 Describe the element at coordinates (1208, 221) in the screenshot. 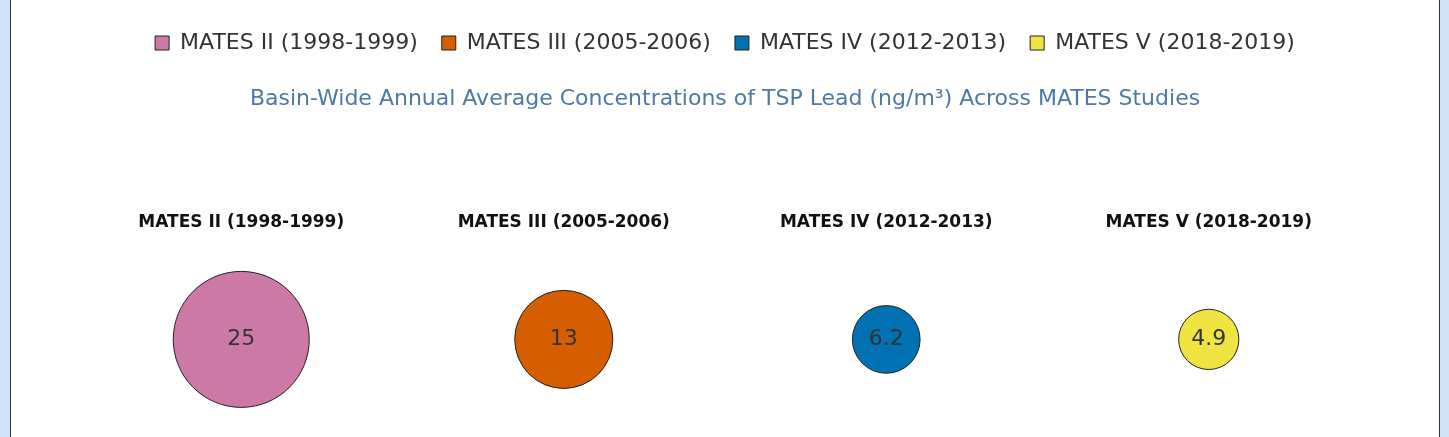

I see `category-label: MATES V (2018-2019)` at that location.